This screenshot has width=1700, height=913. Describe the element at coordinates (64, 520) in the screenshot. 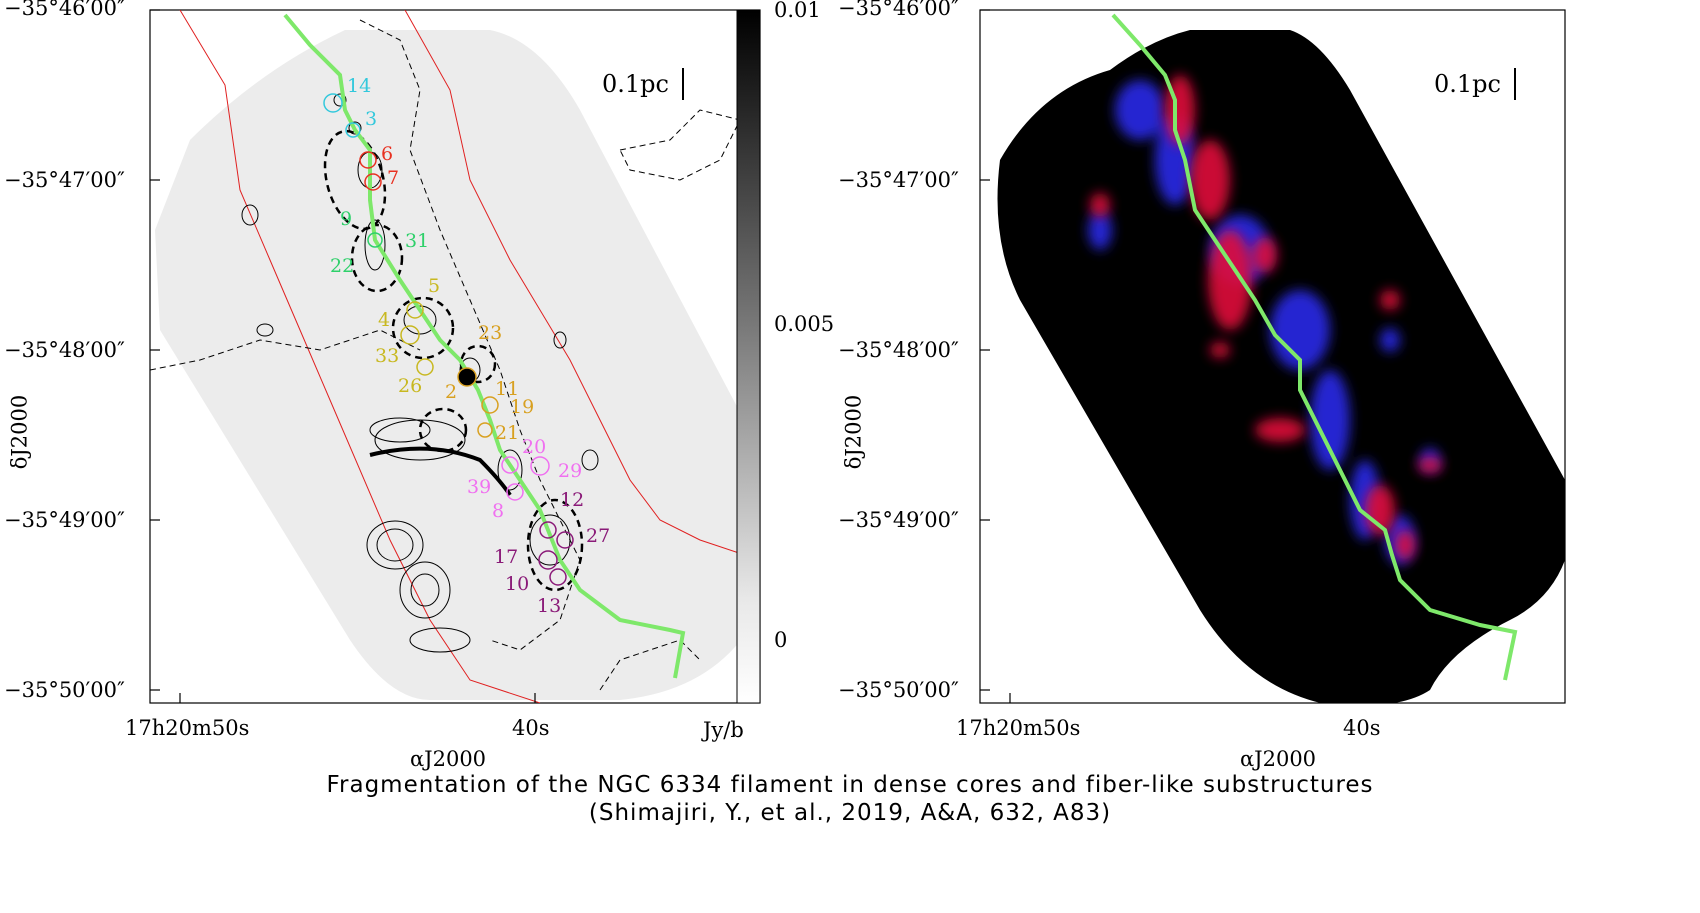

I see `left-ytick: −35°49′00″` at that location.